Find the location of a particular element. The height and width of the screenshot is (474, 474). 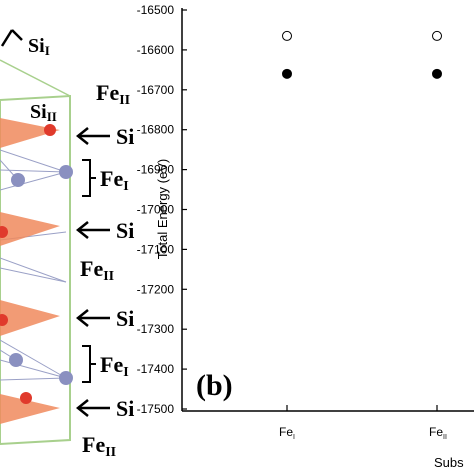

y-tick-label: -17400 is located at coordinates (156, 369).